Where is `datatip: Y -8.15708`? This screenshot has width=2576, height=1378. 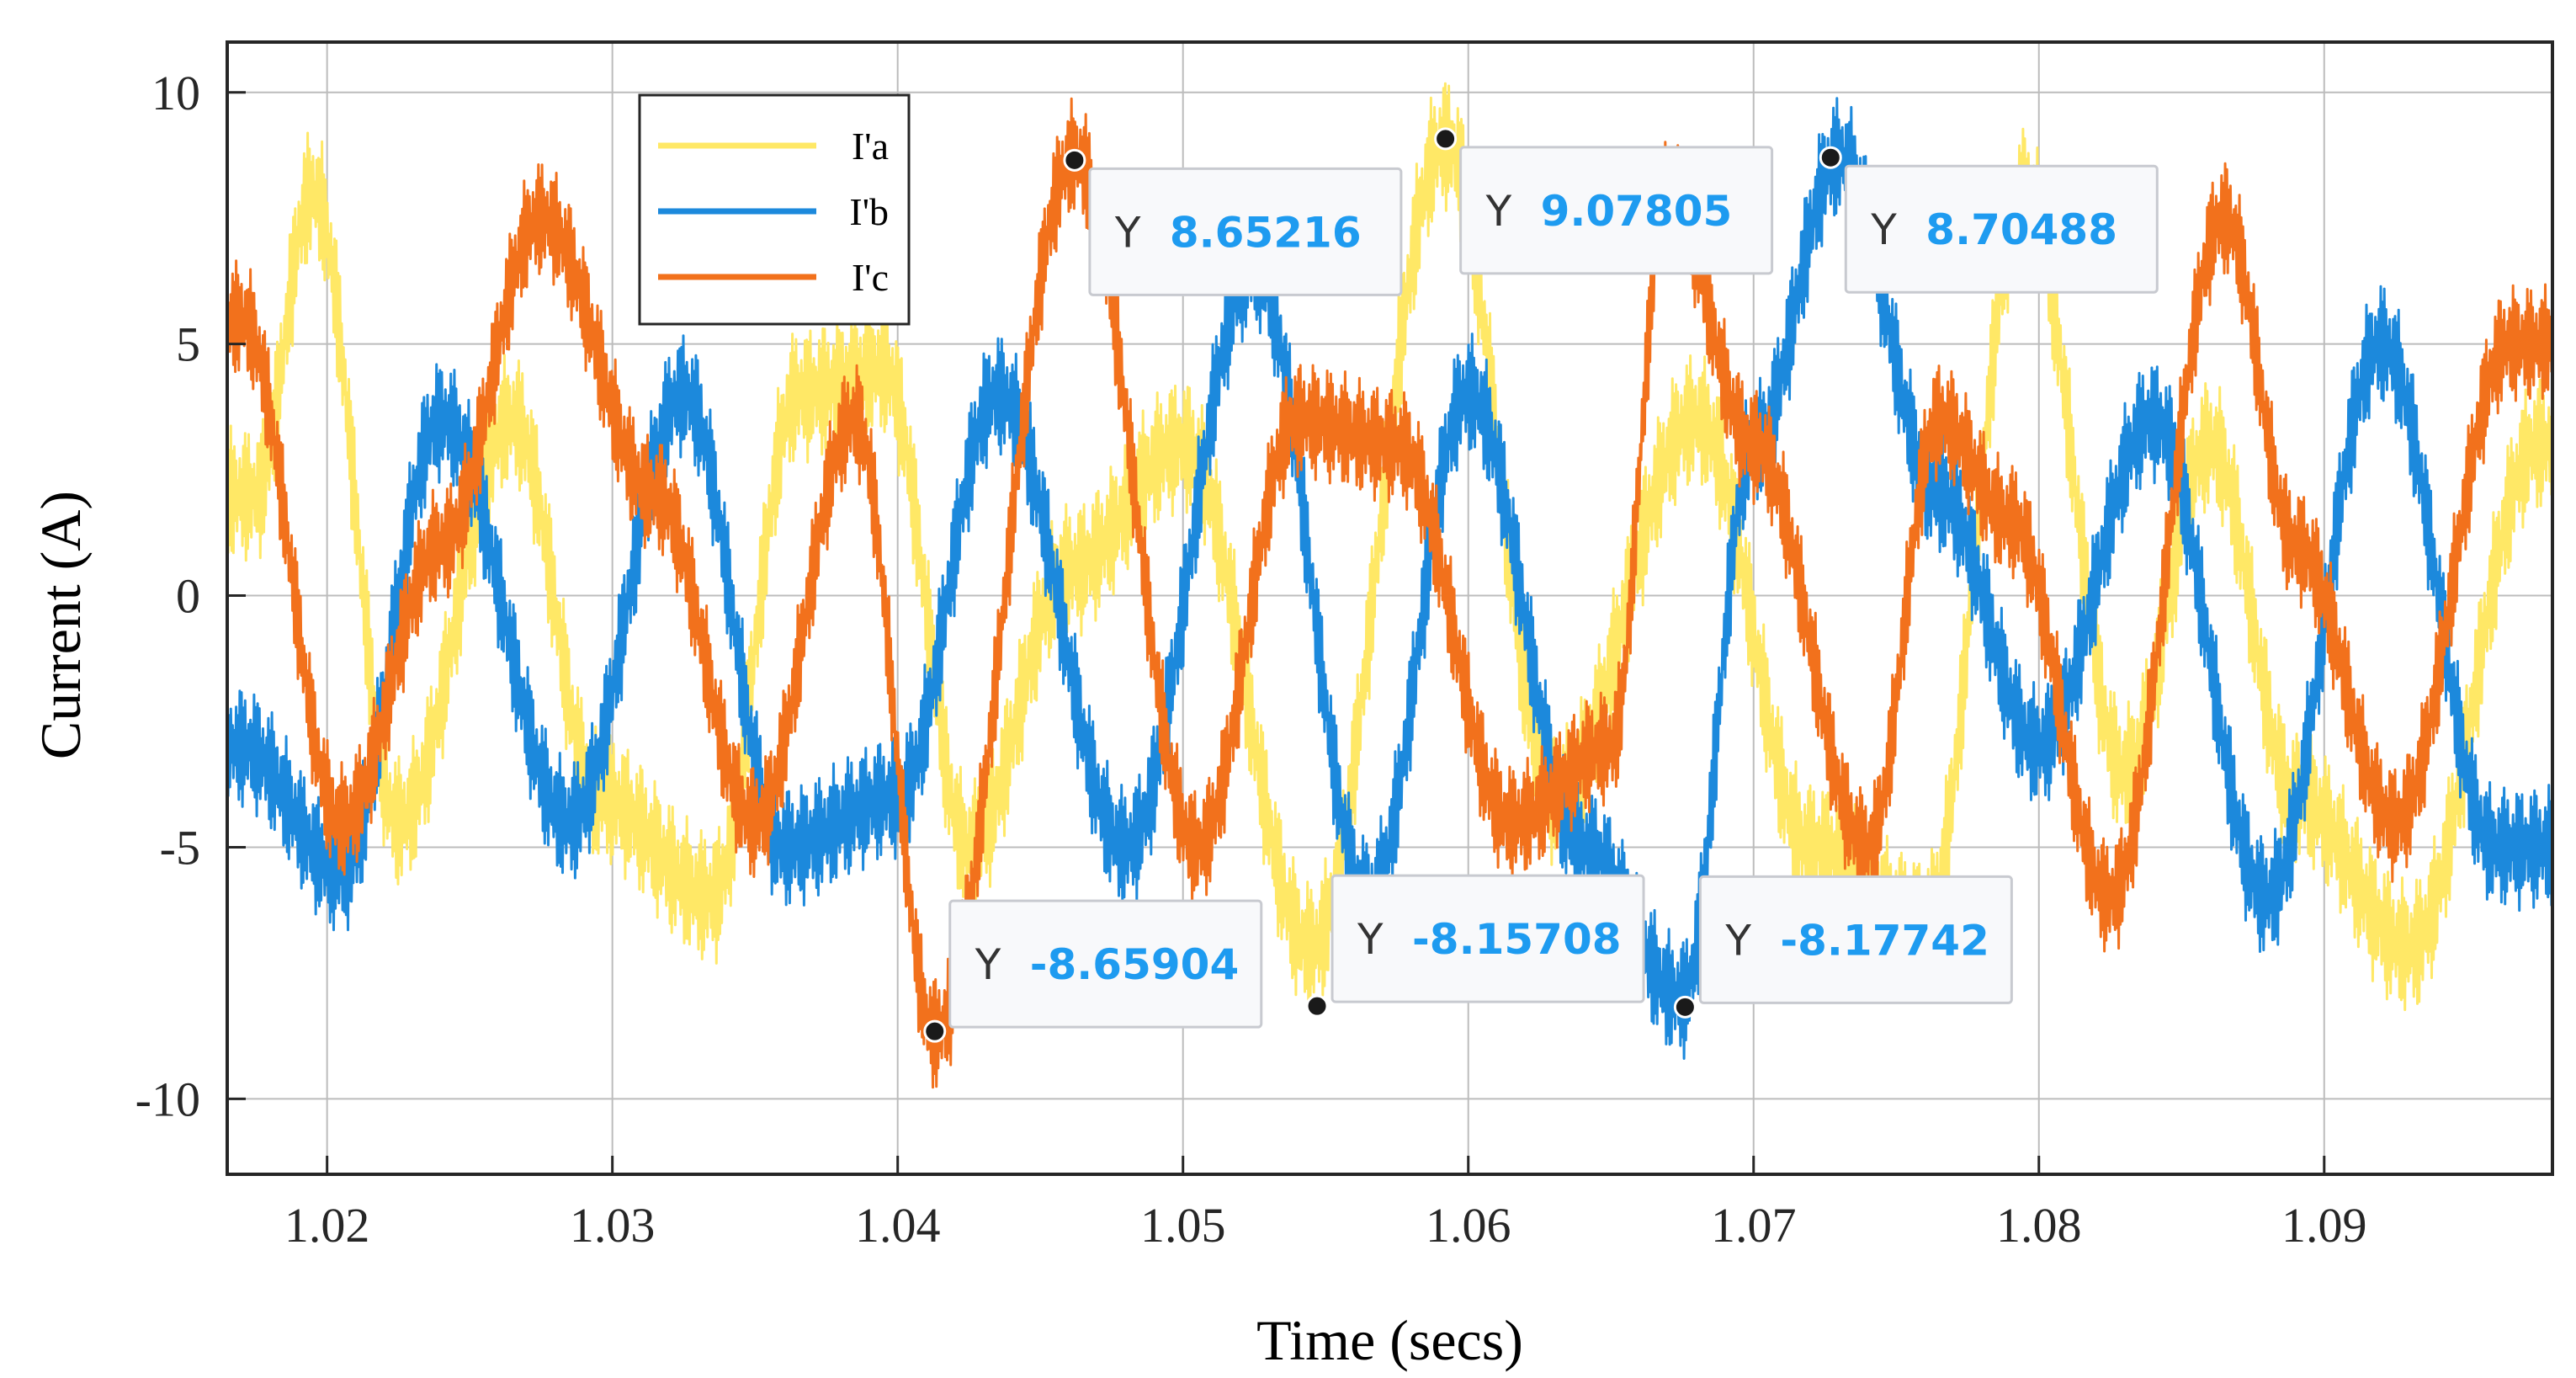 datatip: Y -8.15708 is located at coordinates (1475, 946).